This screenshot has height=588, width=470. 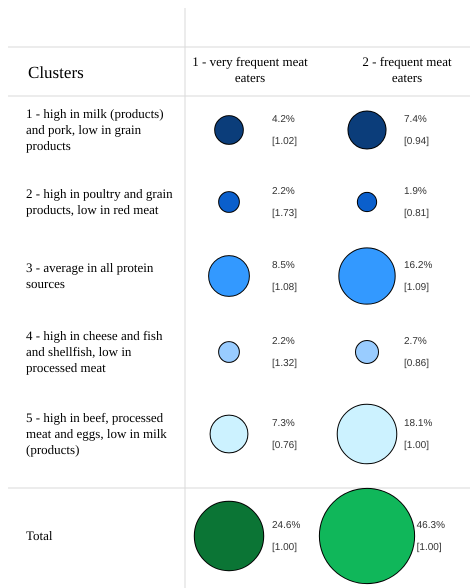 I want to click on text: [1.08], so click(x=285, y=287).